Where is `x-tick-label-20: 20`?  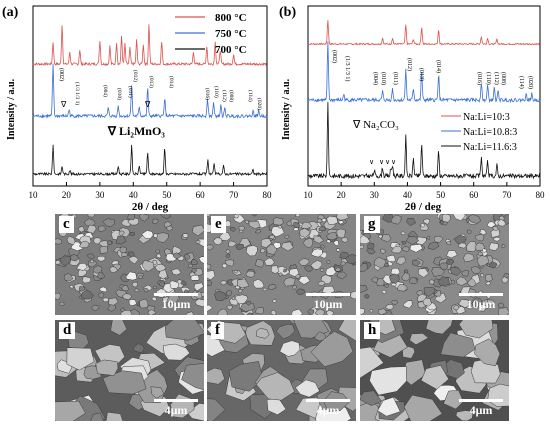
x-tick-label-20: 20 is located at coordinates (67, 195).